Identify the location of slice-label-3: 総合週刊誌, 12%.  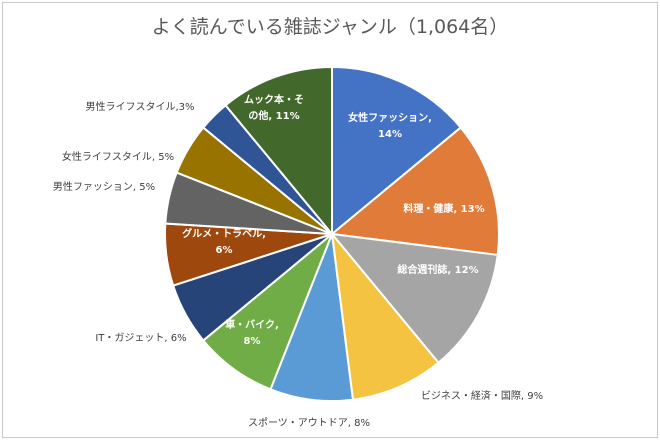
(437, 269).